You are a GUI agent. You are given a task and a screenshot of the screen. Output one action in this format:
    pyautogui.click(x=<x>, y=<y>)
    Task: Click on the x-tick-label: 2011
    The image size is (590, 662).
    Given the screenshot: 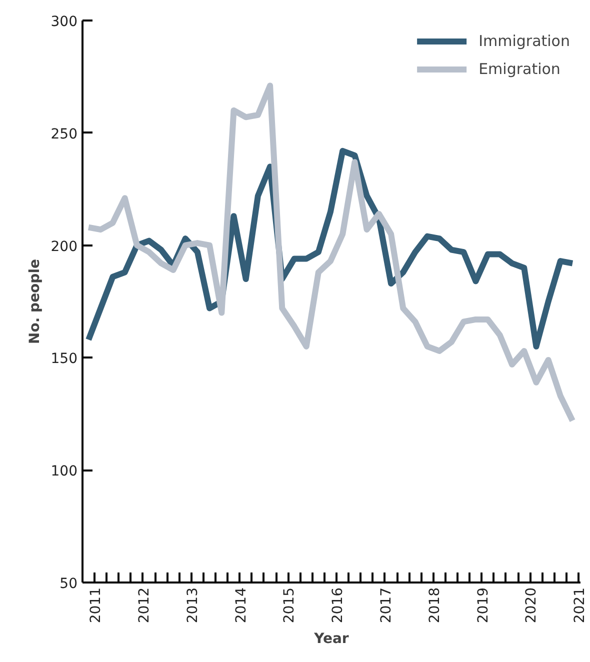 What is the action you would take?
    pyautogui.click(x=96, y=605)
    